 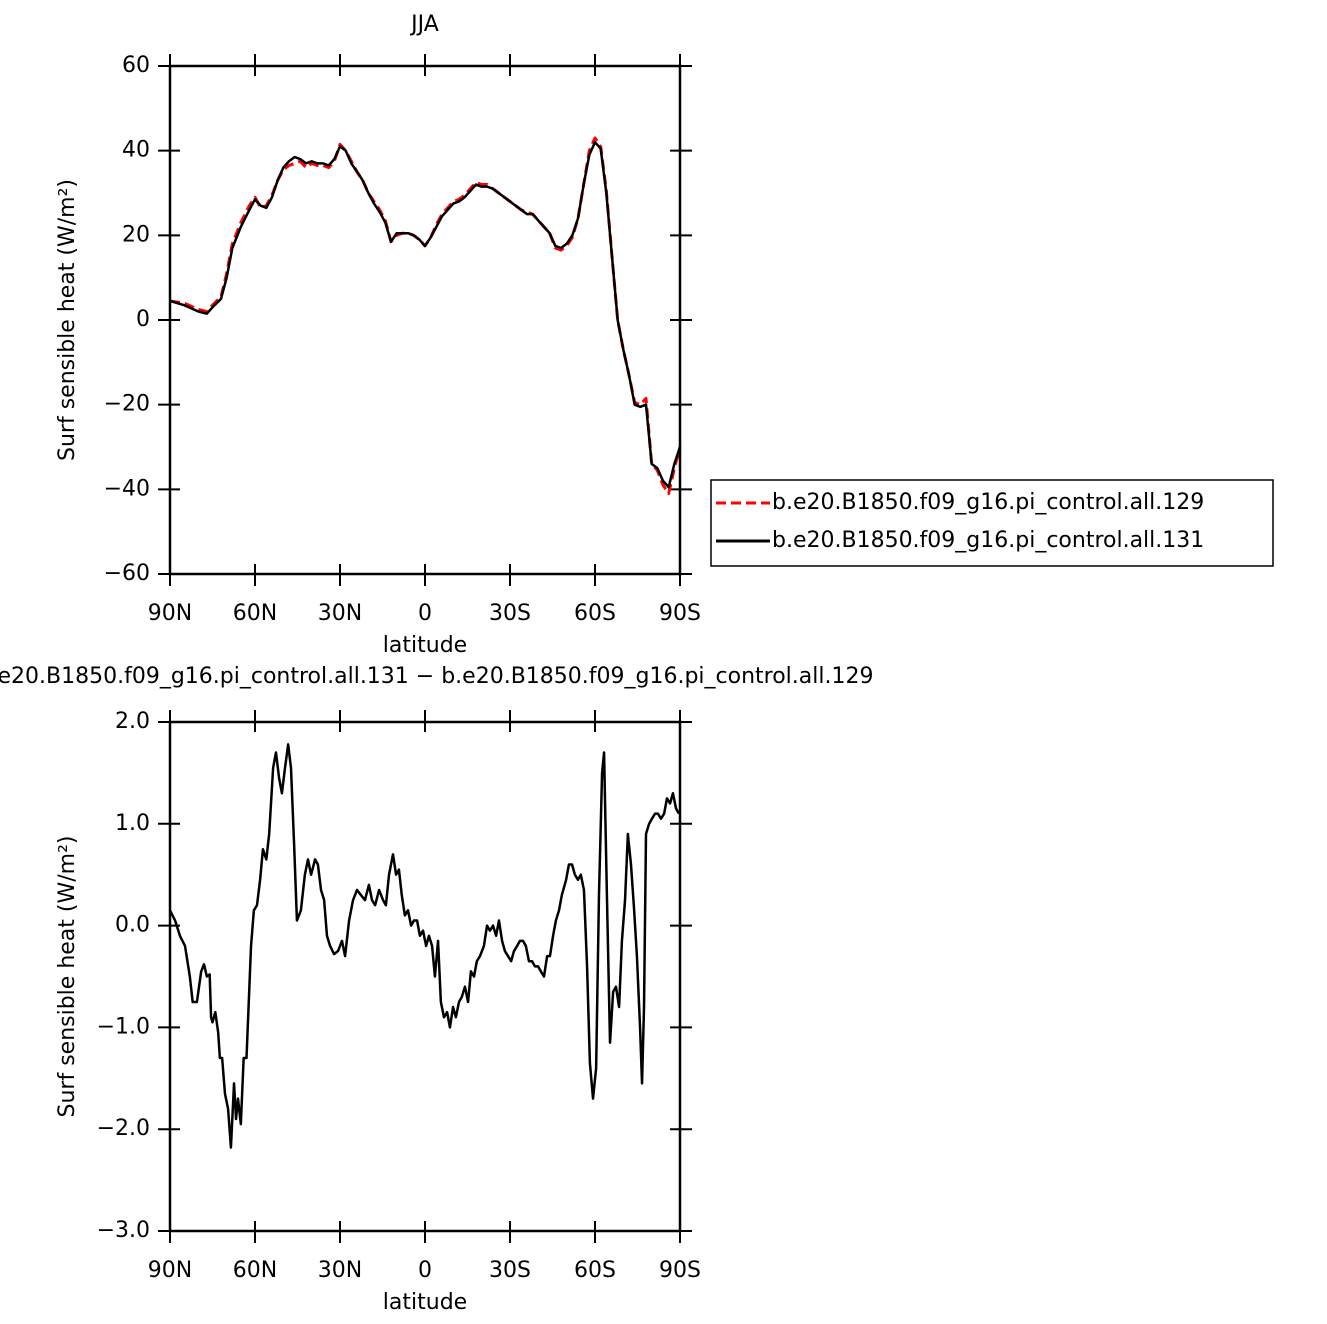 I want to click on y-tick-label: 1.0, so click(x=132, y=823).